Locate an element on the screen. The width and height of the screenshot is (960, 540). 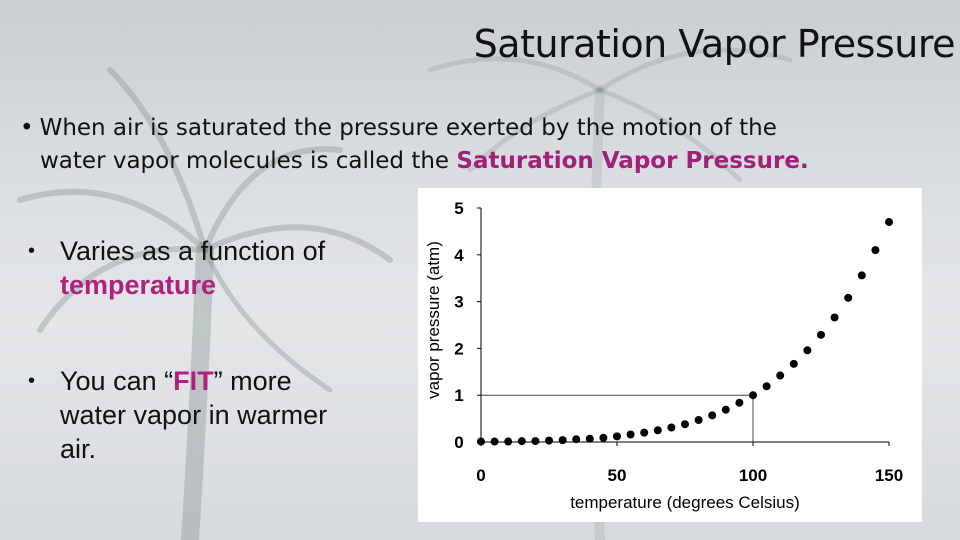
x-tick-label: 0 is located at coordinates (480, 475).